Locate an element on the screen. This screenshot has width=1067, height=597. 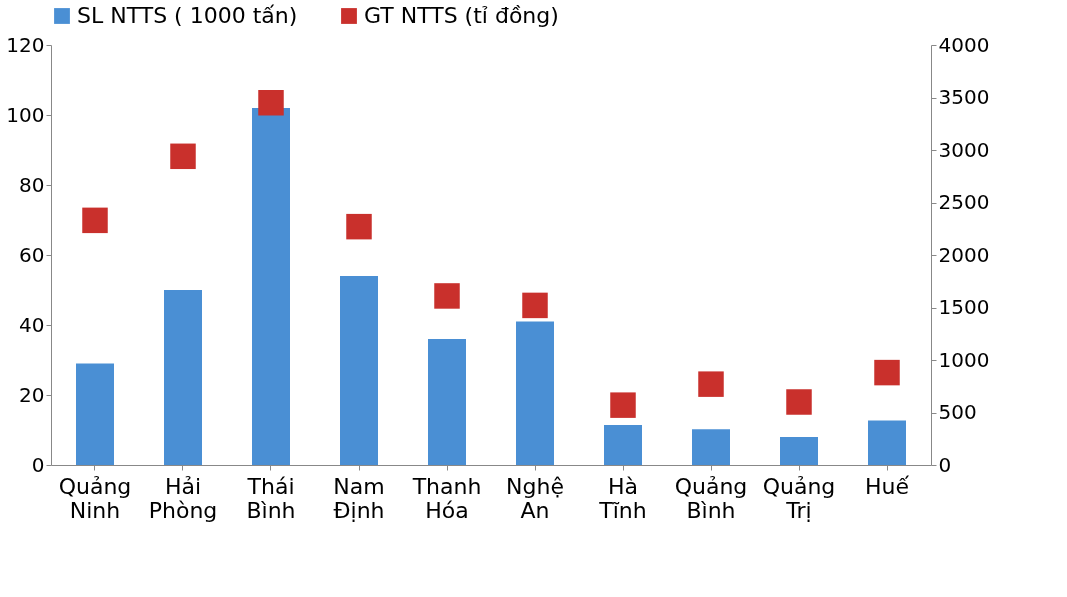
y-tick-label: 60 is located at coordinates (32, 254).